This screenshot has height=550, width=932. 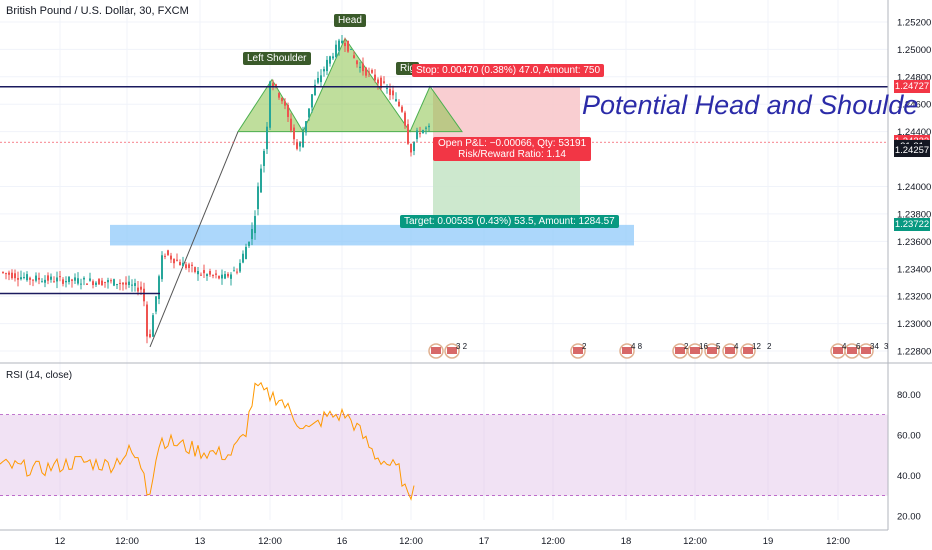 I want to click on rsi-tick-label: 20.00, so click(x=909, y=516).